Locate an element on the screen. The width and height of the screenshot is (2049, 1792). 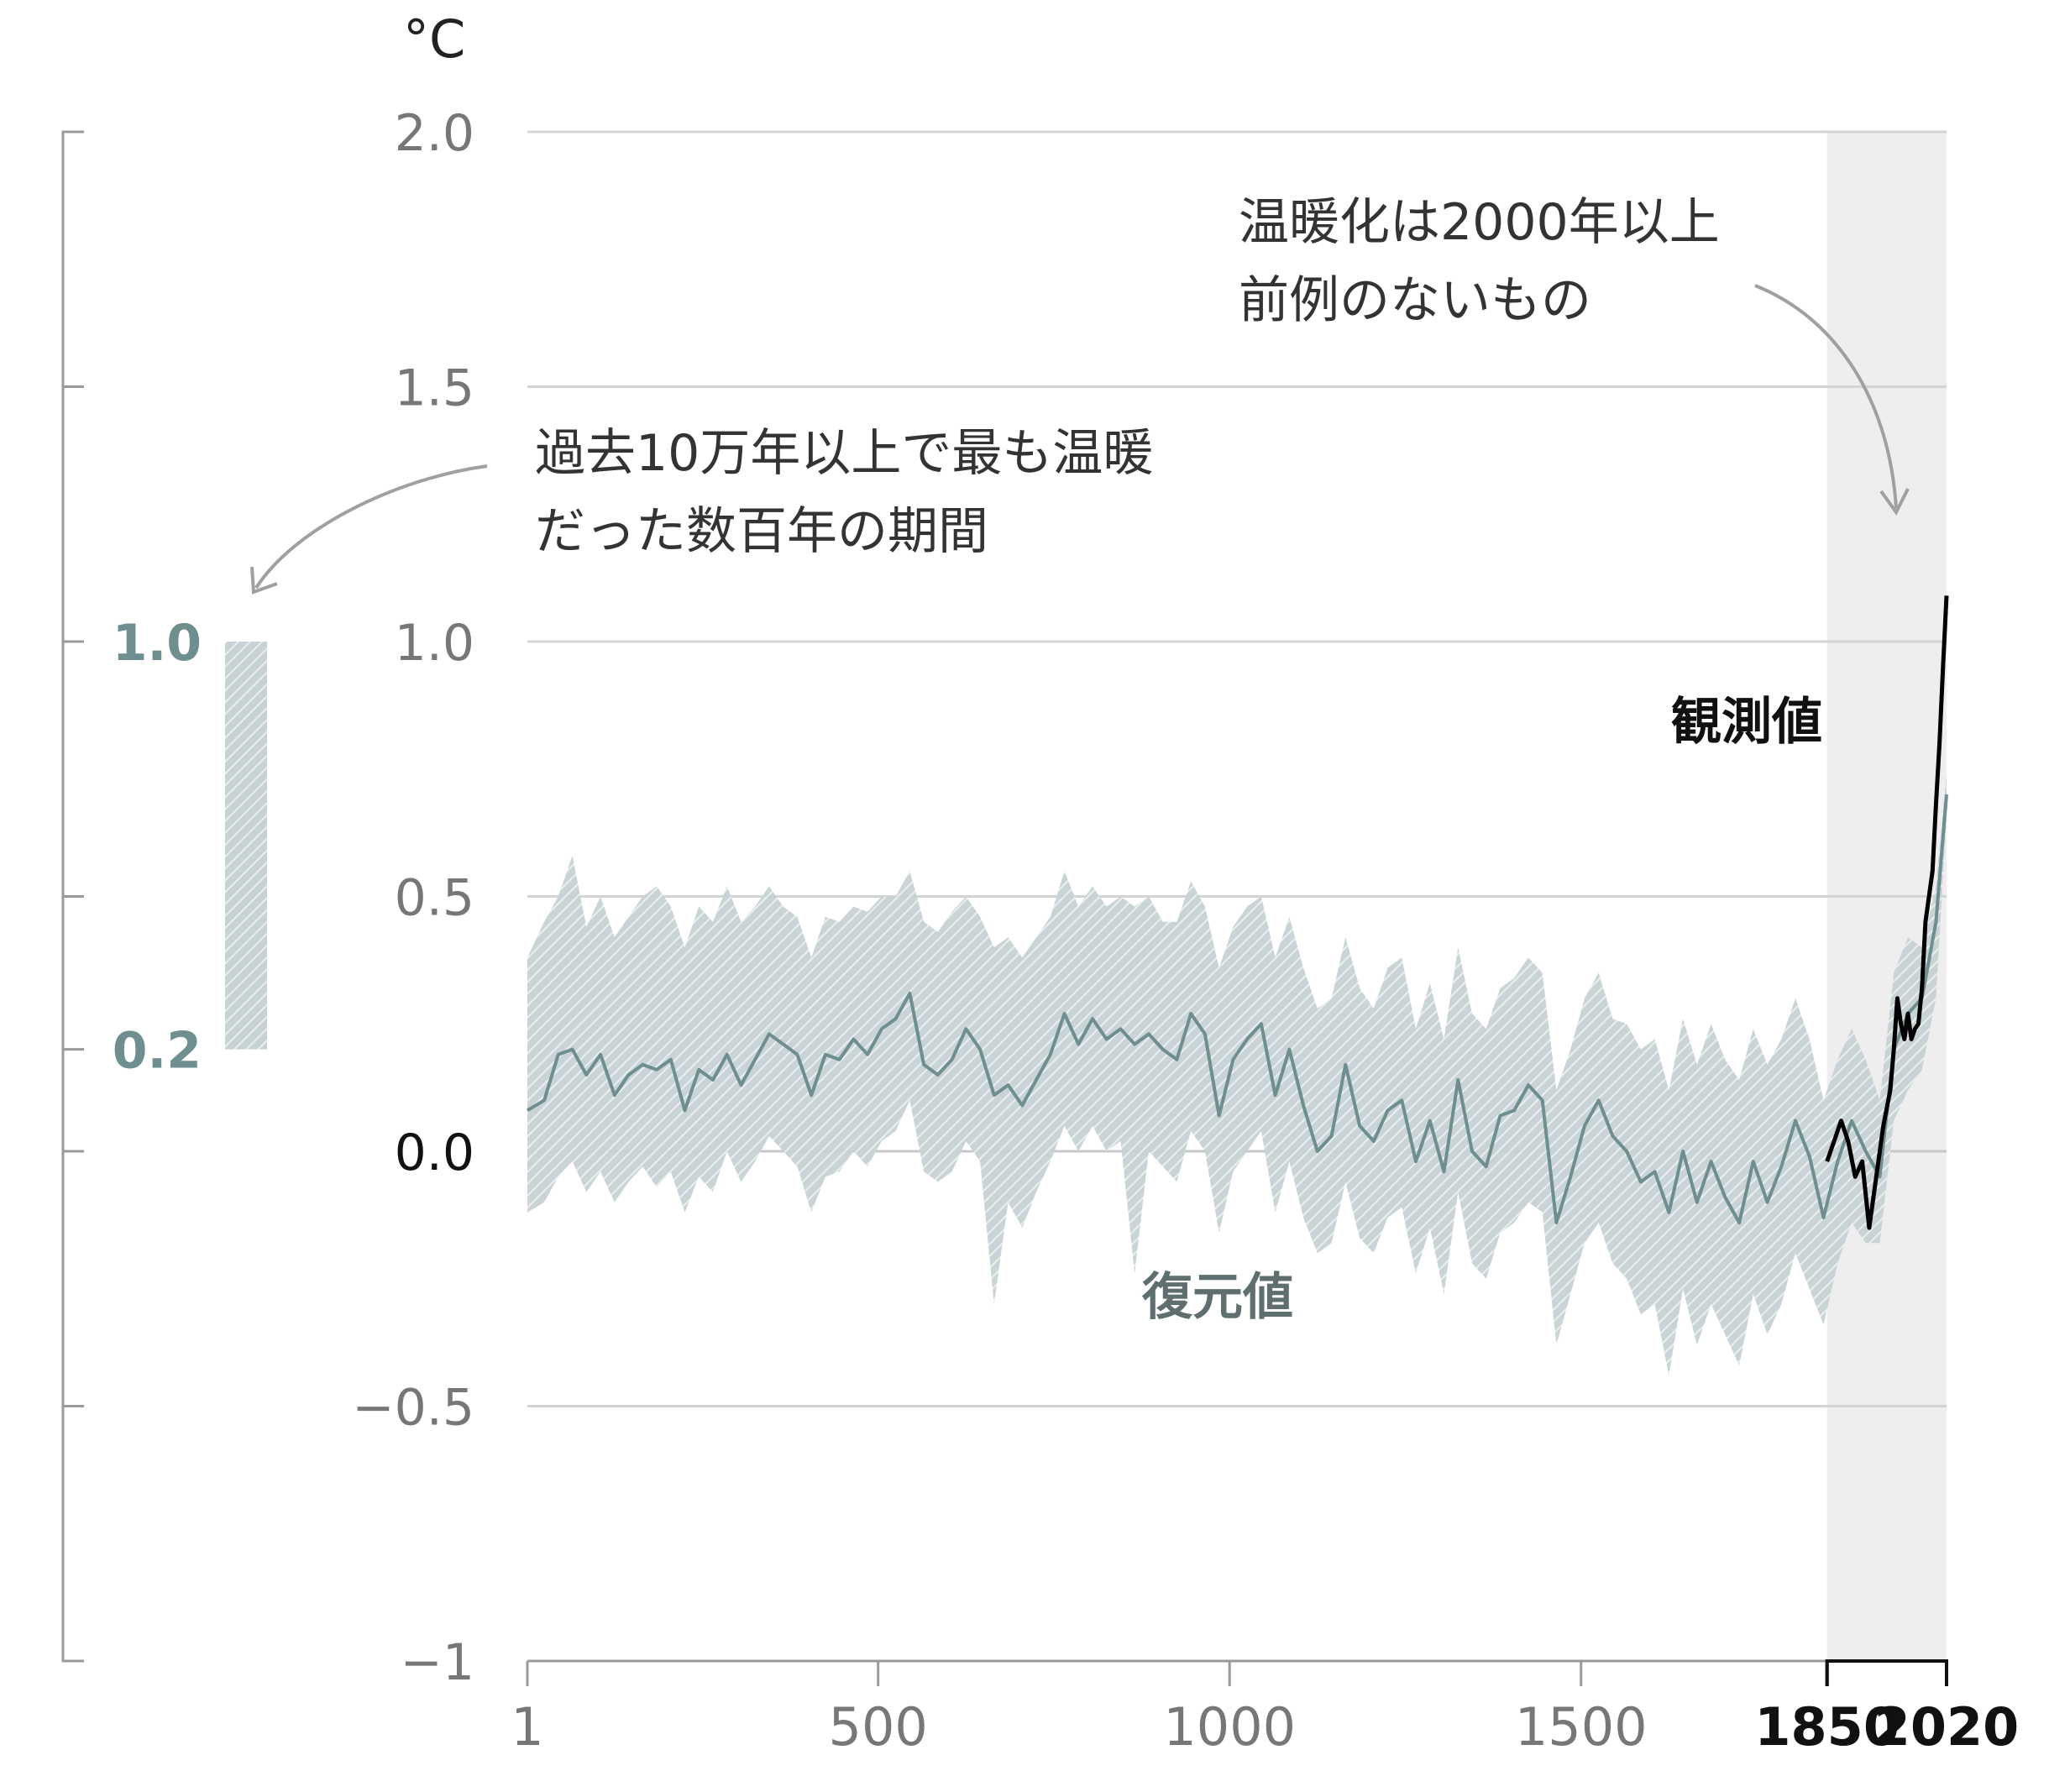
reconstructed-series-label: 復元値 is located at coordinates (1217, 1297).